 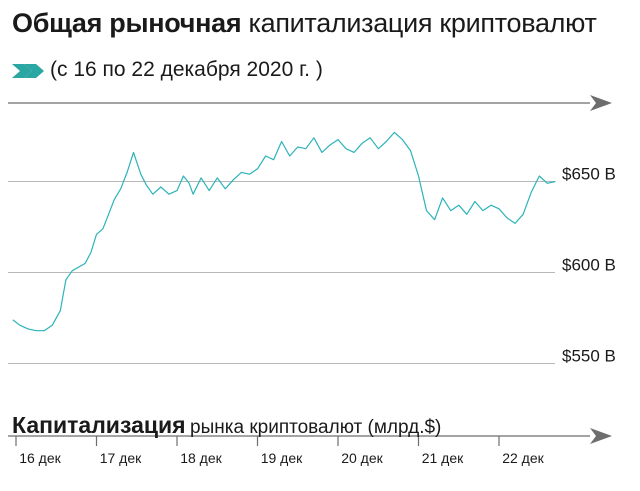 What do you see at coordinates (99, 425) in the screenshot?
I see `axis-title-bold: Капитализация` at bounding box center [99, 425].